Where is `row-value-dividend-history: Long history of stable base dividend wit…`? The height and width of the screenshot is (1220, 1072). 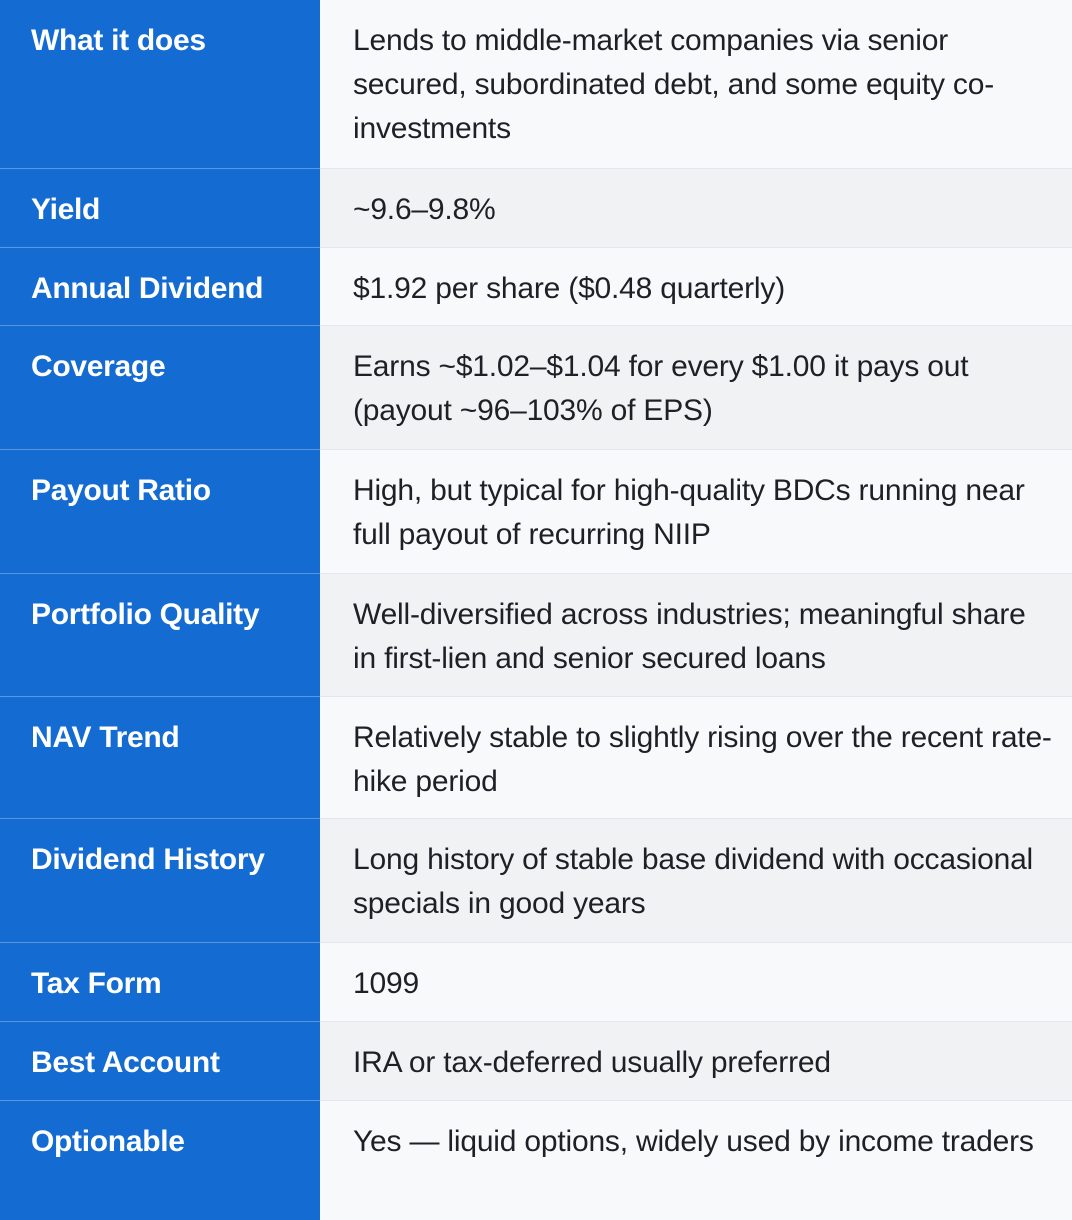 row-value-dividend-history: Long history of stable base dividend wit… is located at coordinates (696, 880).